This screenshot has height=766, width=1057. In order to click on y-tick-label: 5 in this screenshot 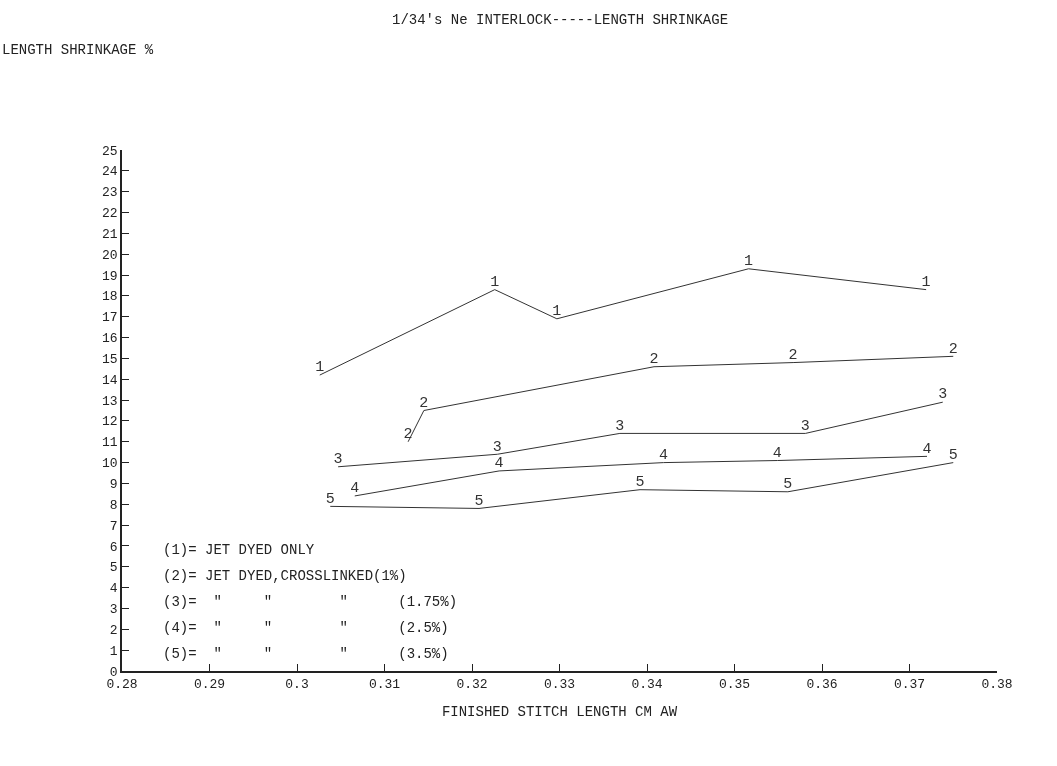, I will do `click(113, 568)`.